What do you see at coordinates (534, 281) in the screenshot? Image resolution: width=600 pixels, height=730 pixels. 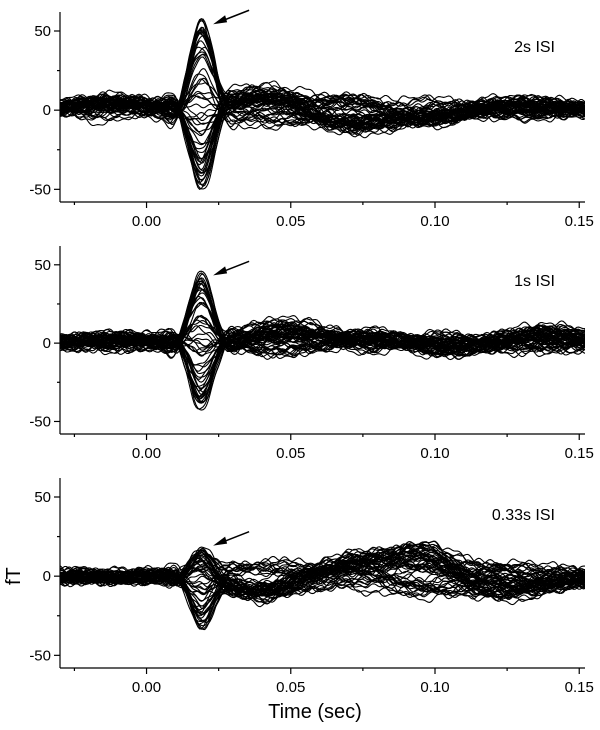 I see `isi-label: 1s ISI` at bounding box center [534, 281].